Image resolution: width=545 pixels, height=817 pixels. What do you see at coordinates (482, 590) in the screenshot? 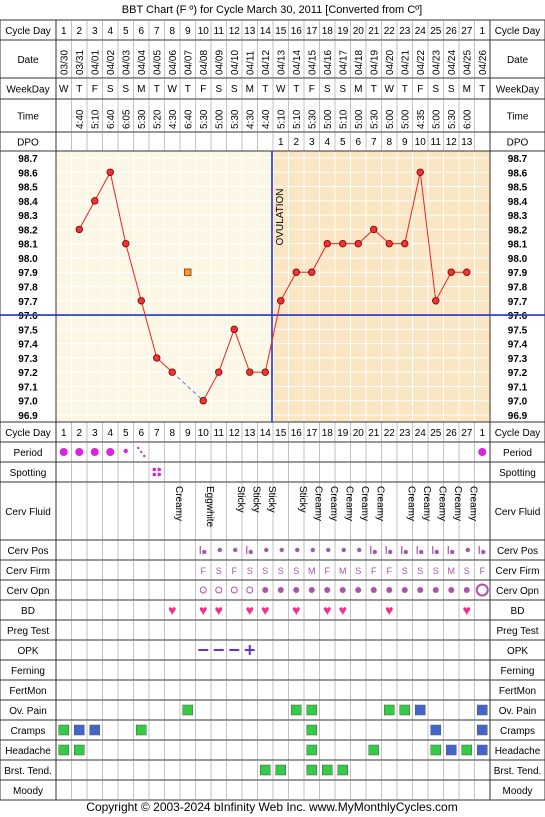
I see `cerv-opn-open` at bounding box center [482, 590].